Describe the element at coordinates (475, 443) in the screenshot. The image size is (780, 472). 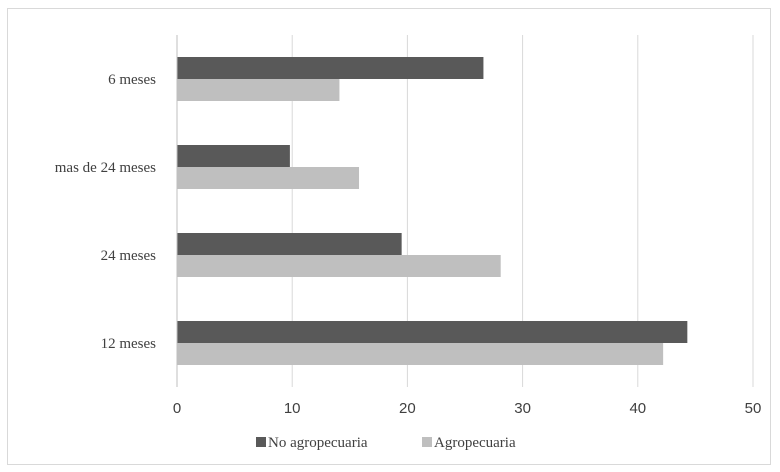
I see `legend-label: Agropecuaria` at that location.